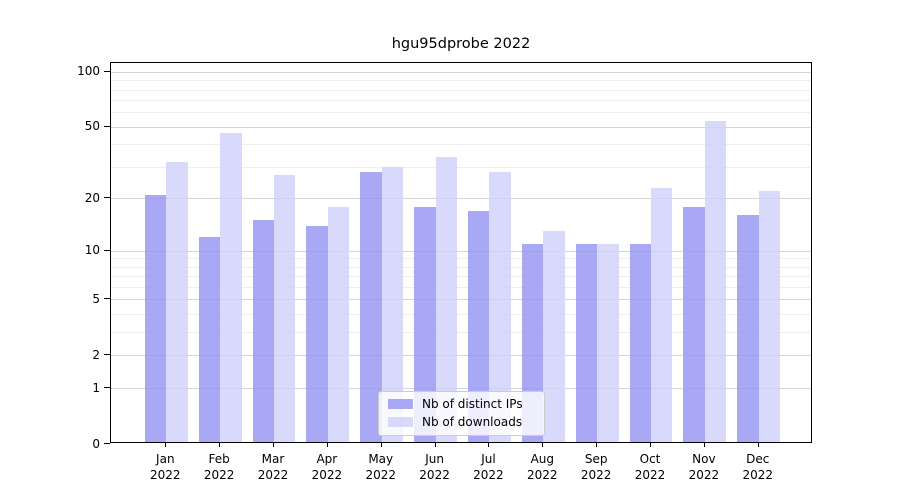 The width and height of the screenshot is (900, 500). I want to click on bar-jan-distinct-ips, so click(155, 318).